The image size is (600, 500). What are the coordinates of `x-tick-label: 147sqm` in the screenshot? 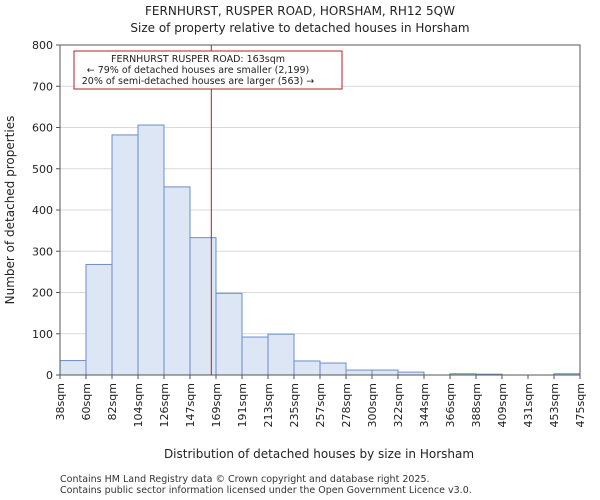 It's located at (190, 405).